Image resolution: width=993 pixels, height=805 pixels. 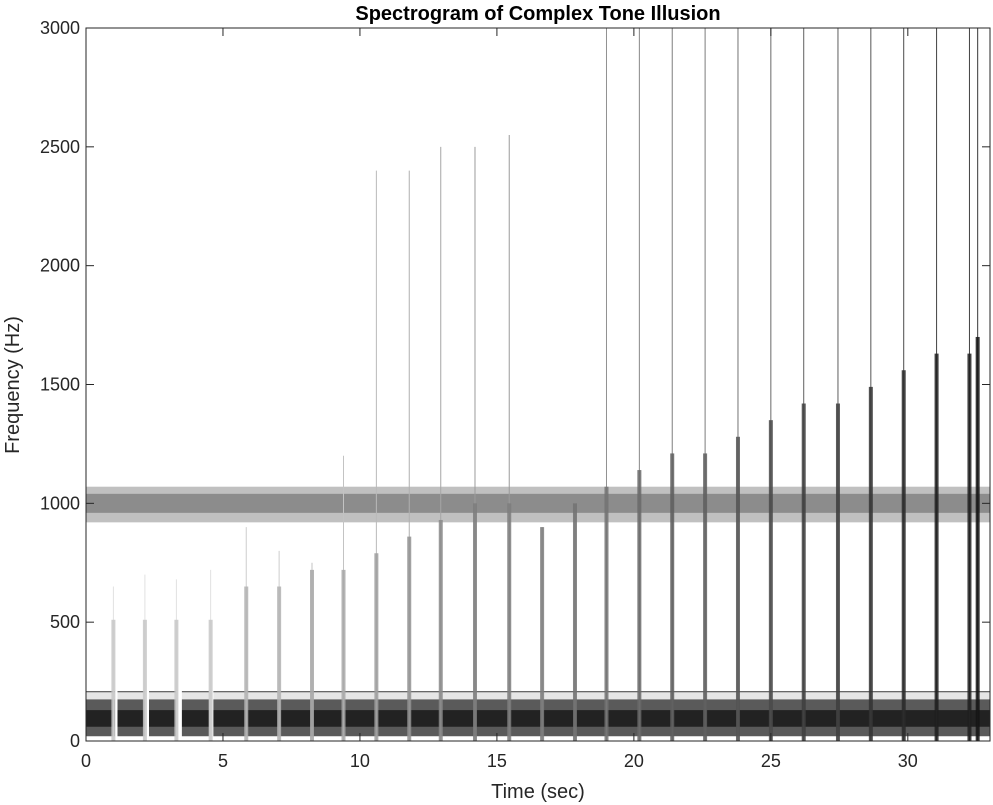 What do you see at coordinates (497, 761) in the screenshot?
I see `x-tick-label-15: 15` at bounding box center [497, 761].